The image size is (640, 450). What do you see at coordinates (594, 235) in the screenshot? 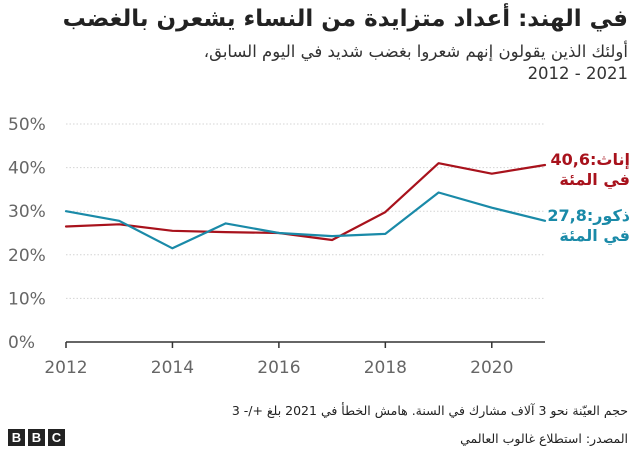
I see `series-label-male-unit: في المئة` at bounding box center [594, 235].